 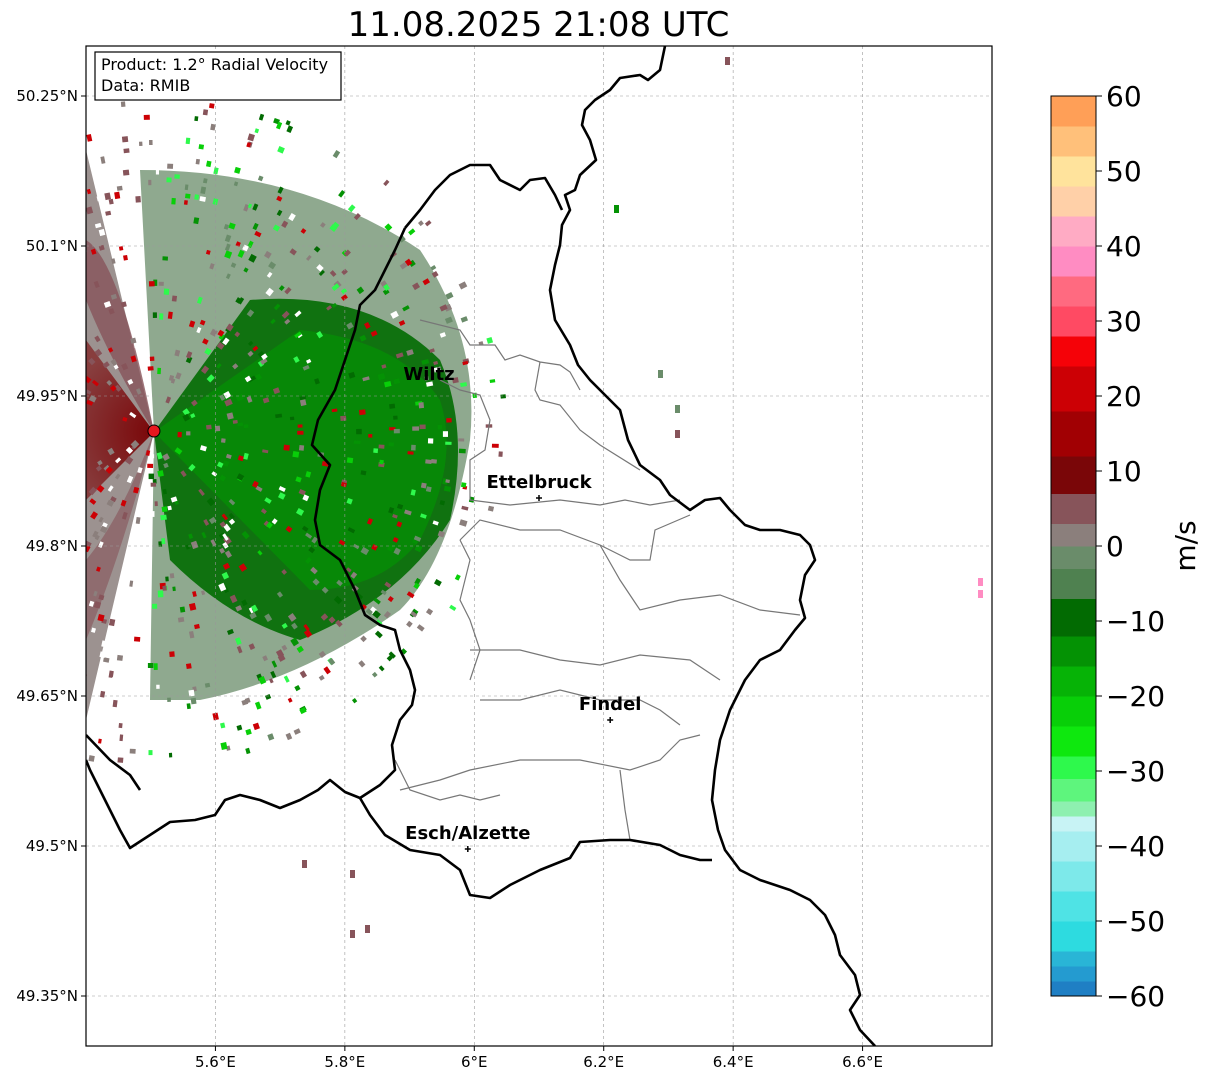 I want to click on info-product: Product: 1.2° Radial Velocity, so click(x=214, y=64).